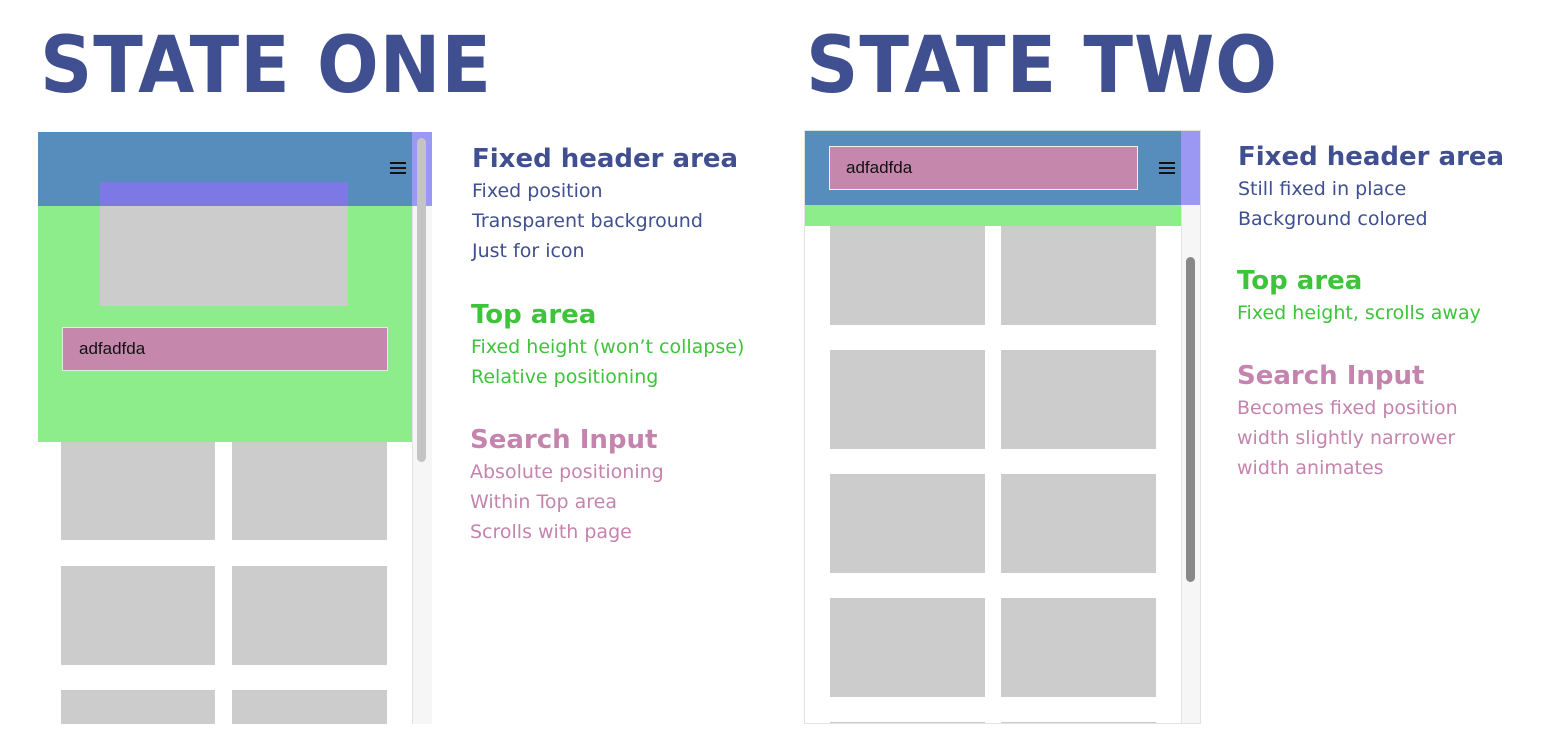 Image resolution: width=1546 pixels, height=754 pixels. I want to click on label-line: Fixed height (won’t collapse), so click(608, 347).